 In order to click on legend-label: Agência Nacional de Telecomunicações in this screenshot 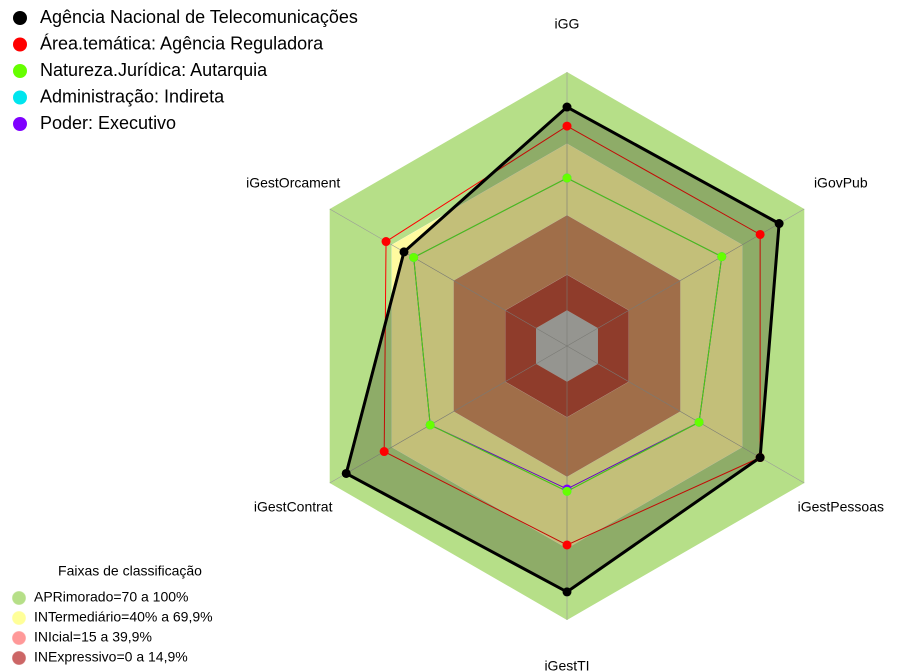, I will do `click(199, 17)`.